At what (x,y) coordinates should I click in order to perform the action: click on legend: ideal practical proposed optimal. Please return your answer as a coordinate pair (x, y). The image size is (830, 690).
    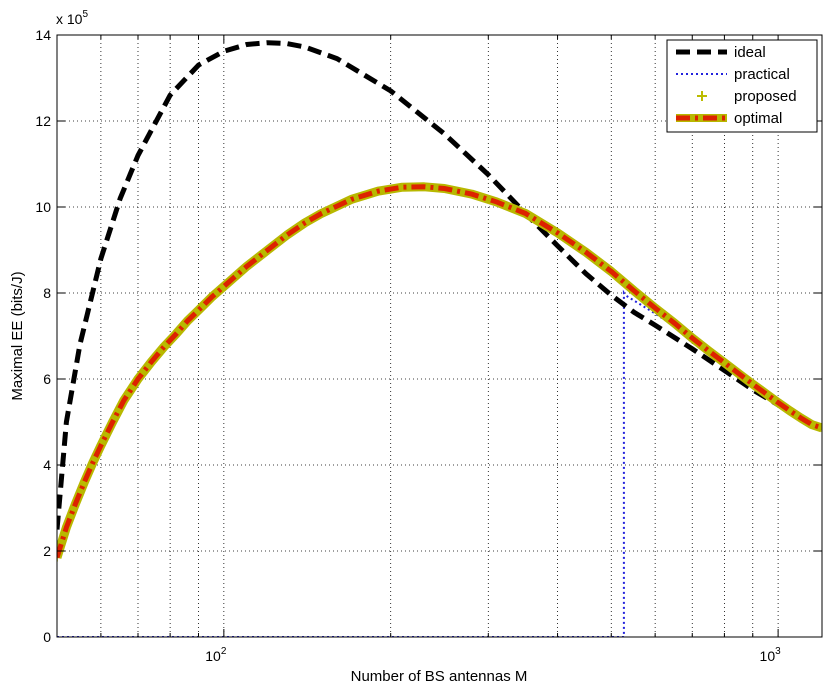
    Looking at the image, I should click on (742, 86).